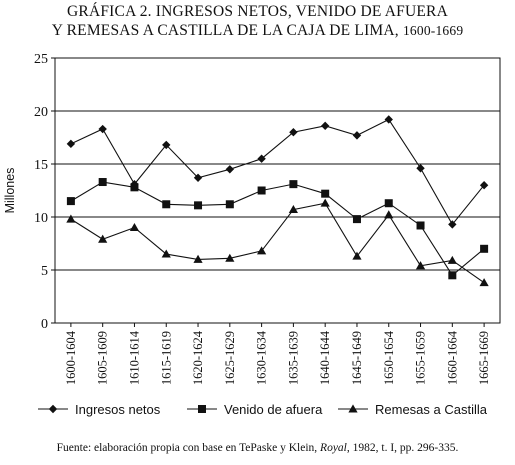  Describe the element at coordinates (41, 59) in the screenshot. I see `y-tick-label-25: 25` at that location.